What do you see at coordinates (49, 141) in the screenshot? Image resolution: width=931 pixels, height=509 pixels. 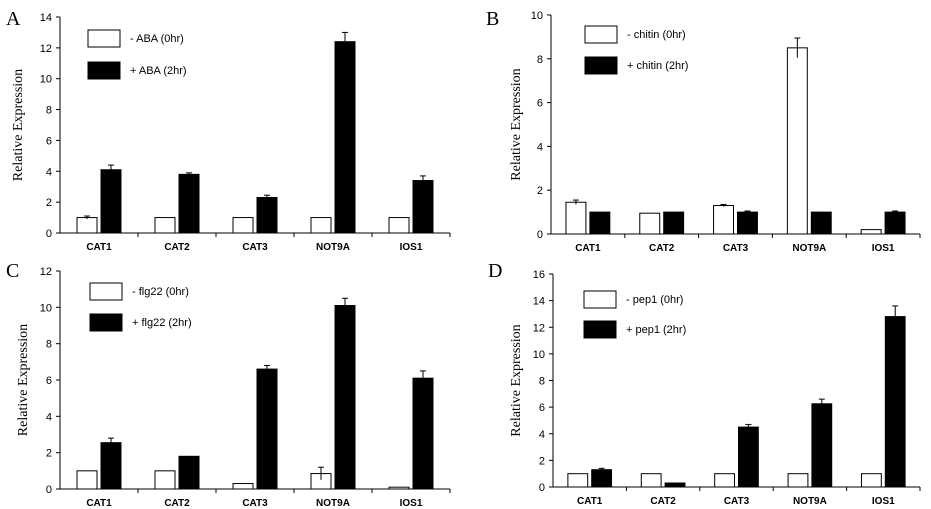 I see `panel-a-y-tick-label: 6` at bounding box center [49, 141].